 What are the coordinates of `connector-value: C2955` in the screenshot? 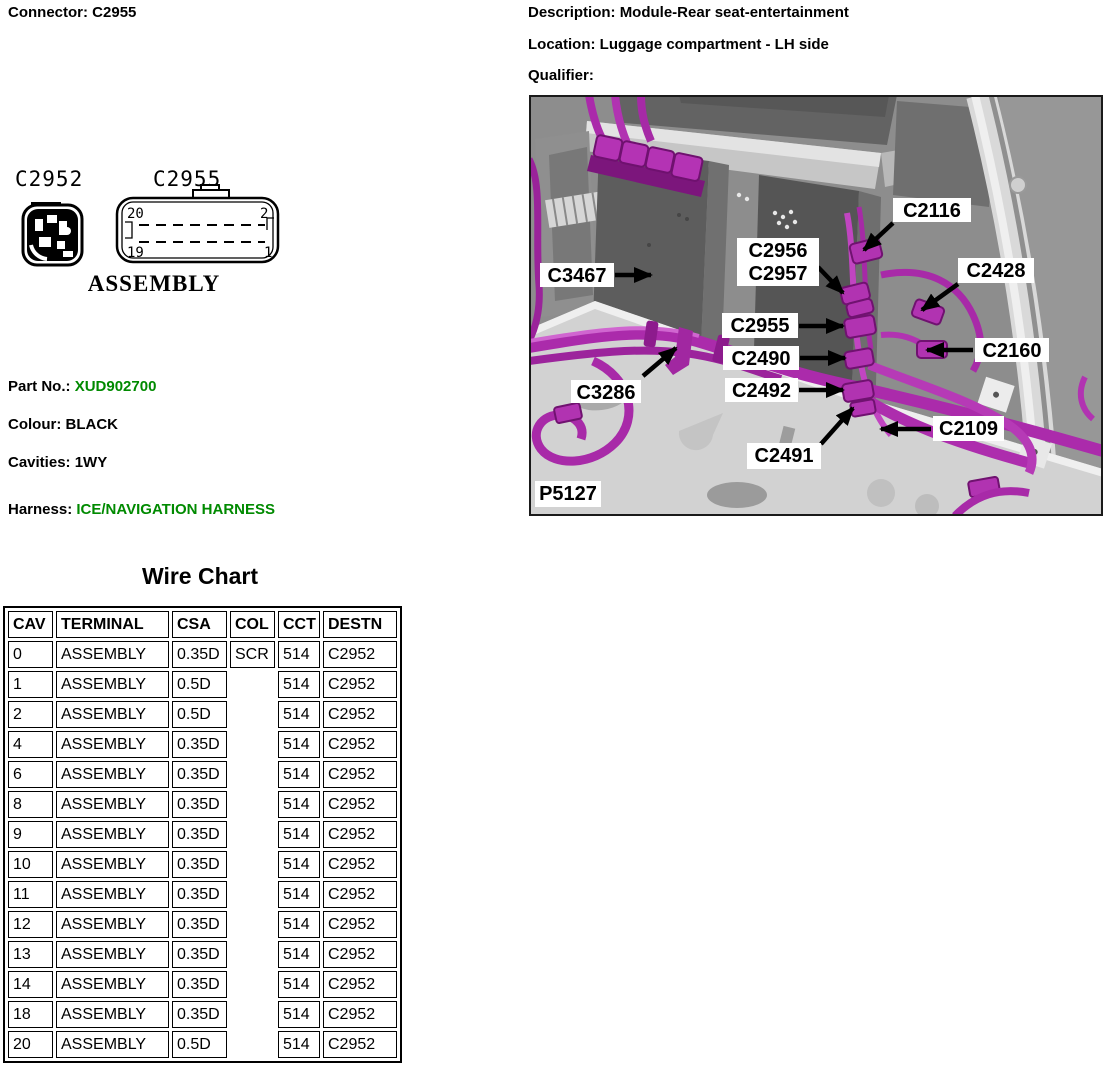 It's located at (114, 12).